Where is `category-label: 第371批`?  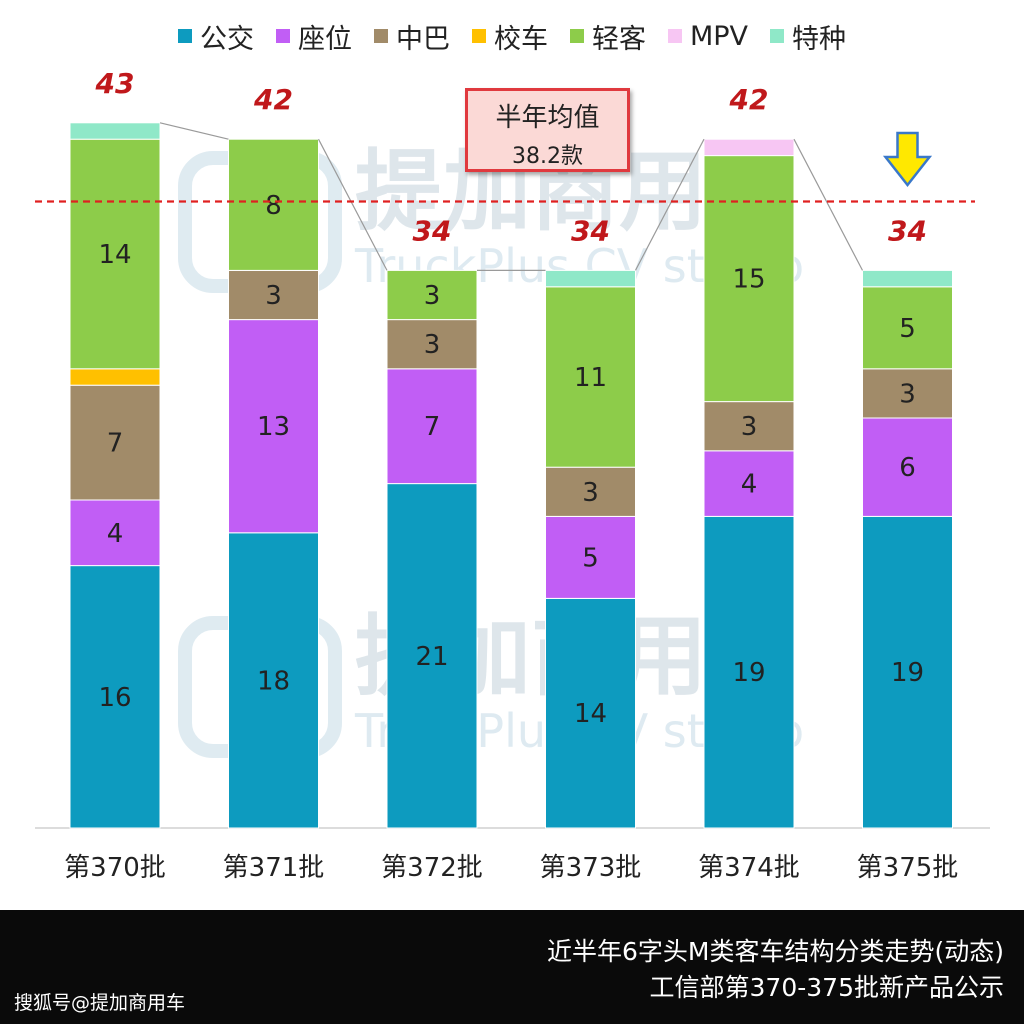 category-label: 第371批 is located at coordinates (274, 868).